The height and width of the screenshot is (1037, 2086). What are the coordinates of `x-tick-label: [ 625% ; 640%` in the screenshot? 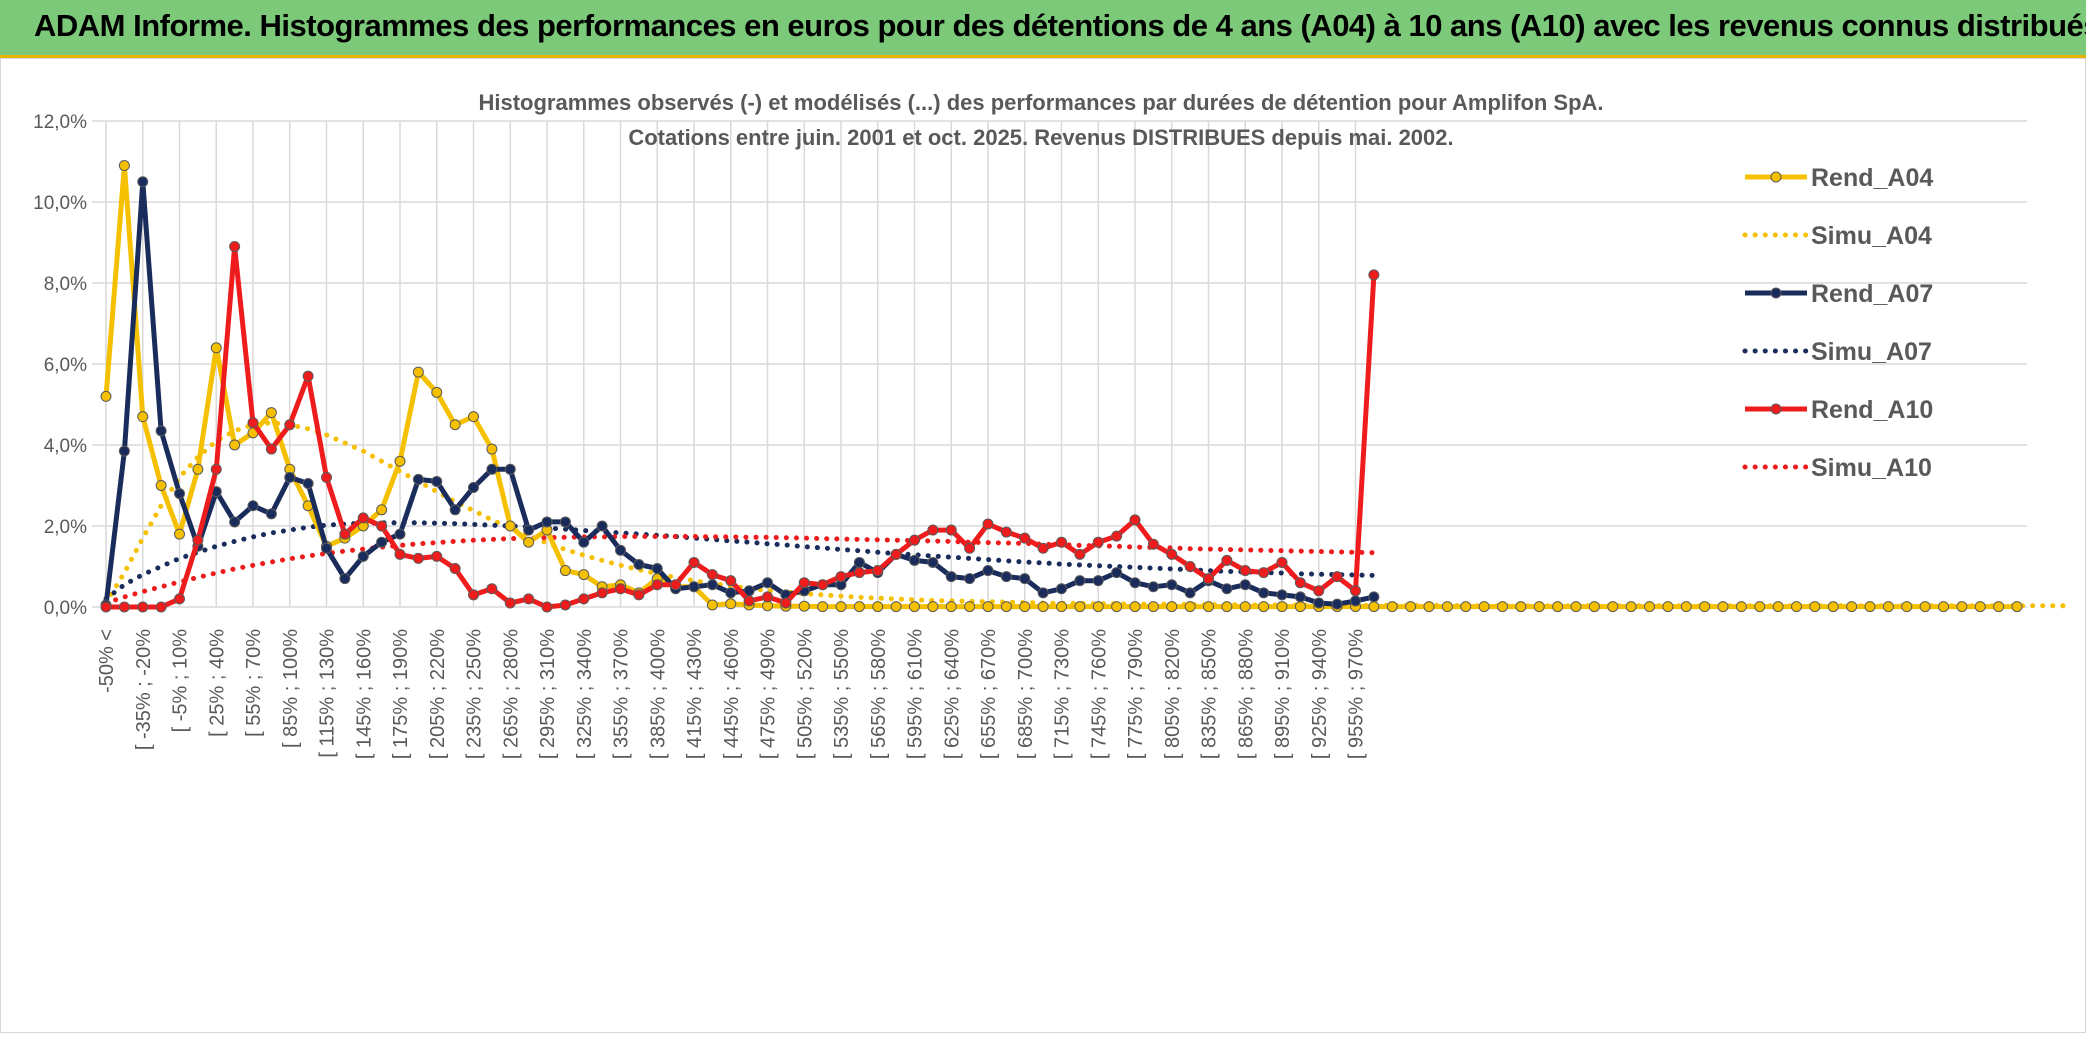 It's located at (952, 694).